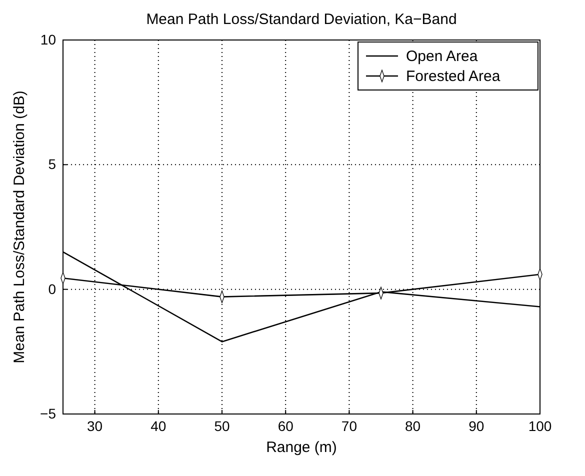 The width and height of the screenshot is (585, 476). Describe the element at coordinates (158, 426) in the screenshot. I see `x-tick-label: 40` at that location.